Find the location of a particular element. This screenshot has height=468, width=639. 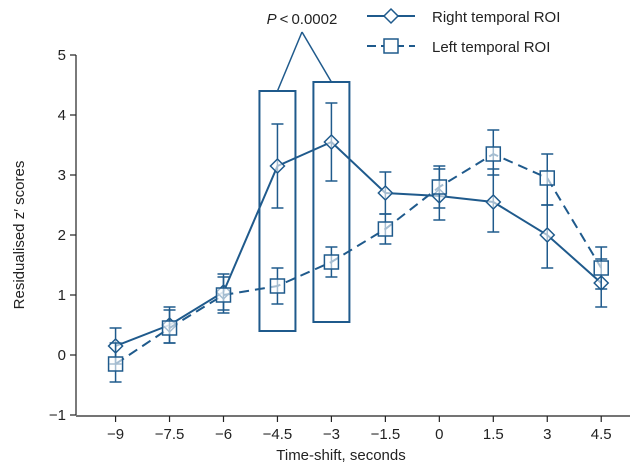

legend-label-right: Right temporal ROI is located at coordinates (496, 17).